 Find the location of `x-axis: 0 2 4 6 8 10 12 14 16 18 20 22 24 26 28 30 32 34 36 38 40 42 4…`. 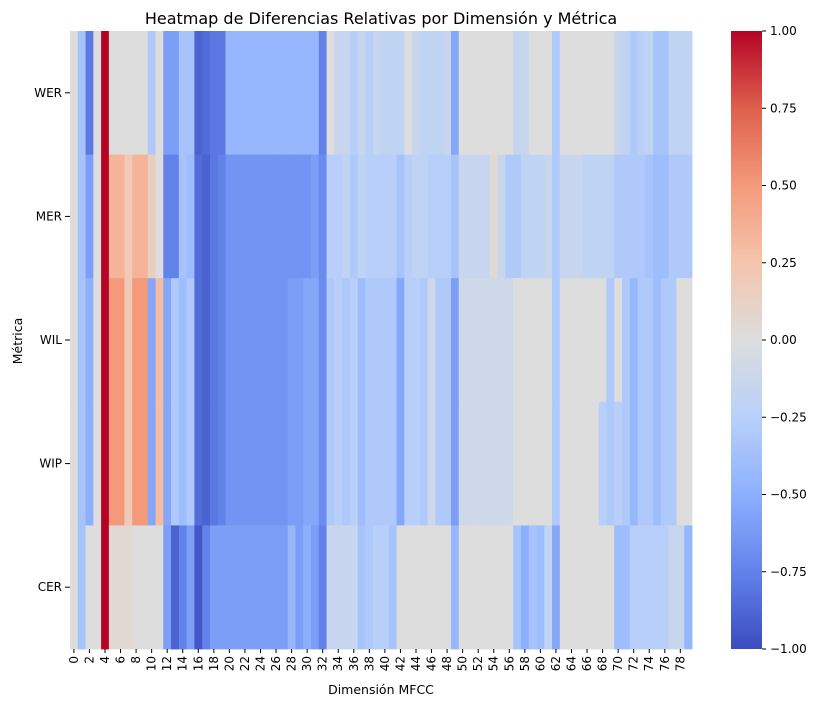

x-axis: 0 2 4 6 8 10 12 14 16 18 20 22 24 26 28 30 32 34 36 38 40 42 4… is located at coordinates (377, 660).